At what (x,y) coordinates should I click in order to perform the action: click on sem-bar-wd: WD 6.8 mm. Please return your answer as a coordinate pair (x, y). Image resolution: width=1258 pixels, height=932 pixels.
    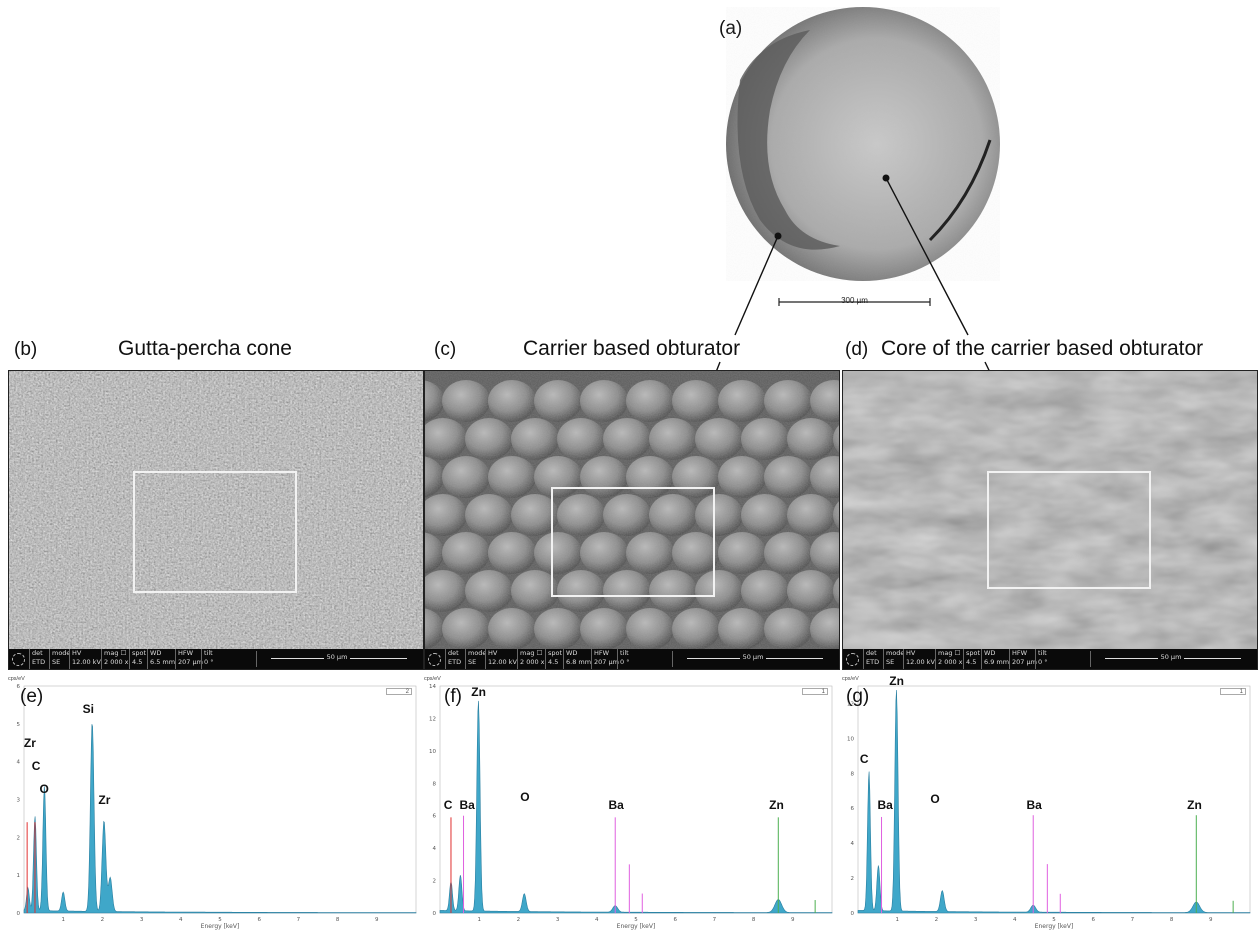
    Looking at the image, I should click on (577, 659).